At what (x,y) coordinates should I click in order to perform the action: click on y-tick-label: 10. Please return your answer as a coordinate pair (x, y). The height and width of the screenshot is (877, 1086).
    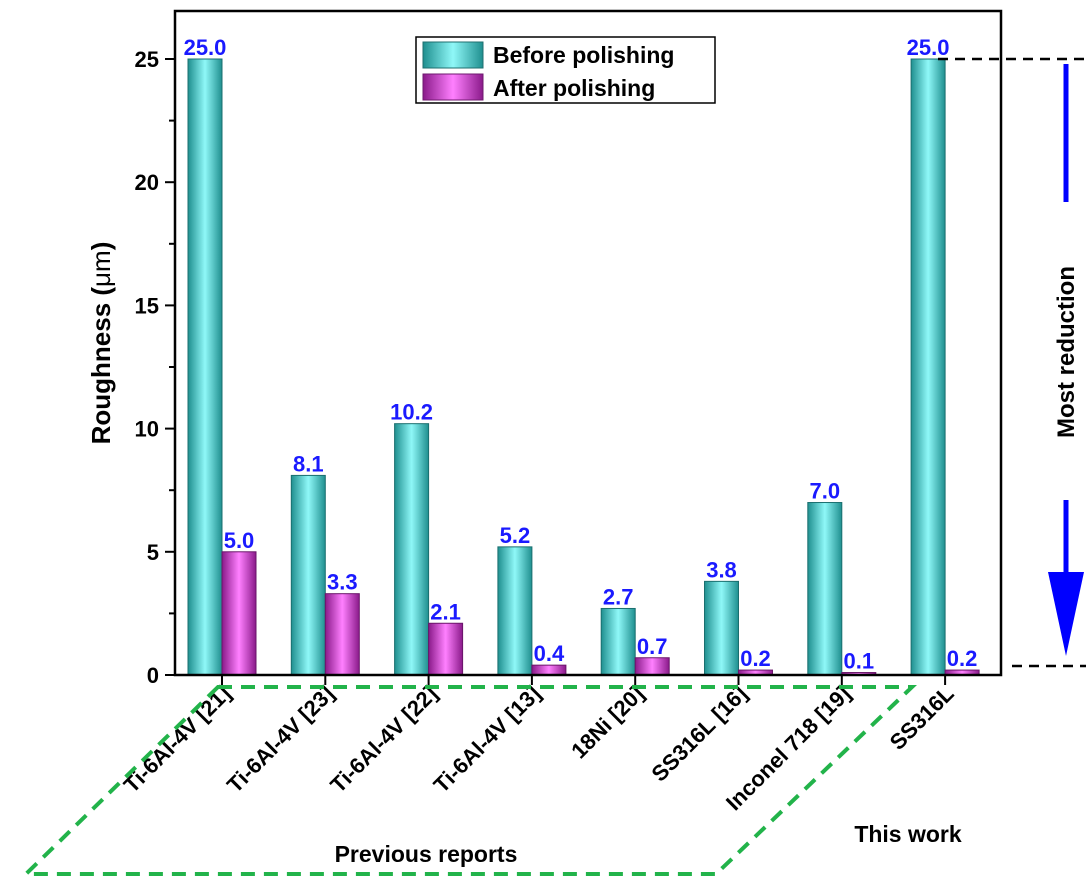
    Looking at the image, I should click on (147, 429).